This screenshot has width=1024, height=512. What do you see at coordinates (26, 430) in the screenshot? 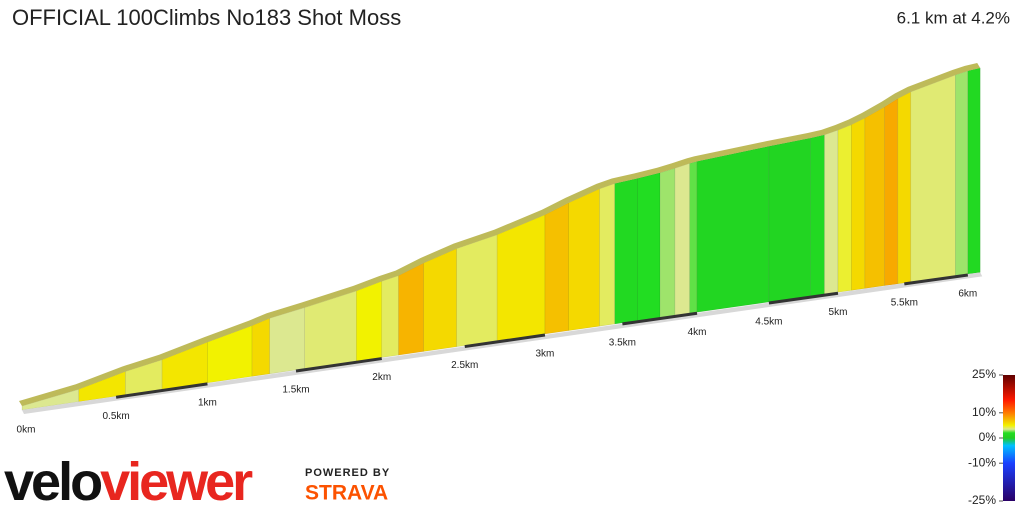
I see `x-tick-label: 0km` at bounding box center [26, 430].